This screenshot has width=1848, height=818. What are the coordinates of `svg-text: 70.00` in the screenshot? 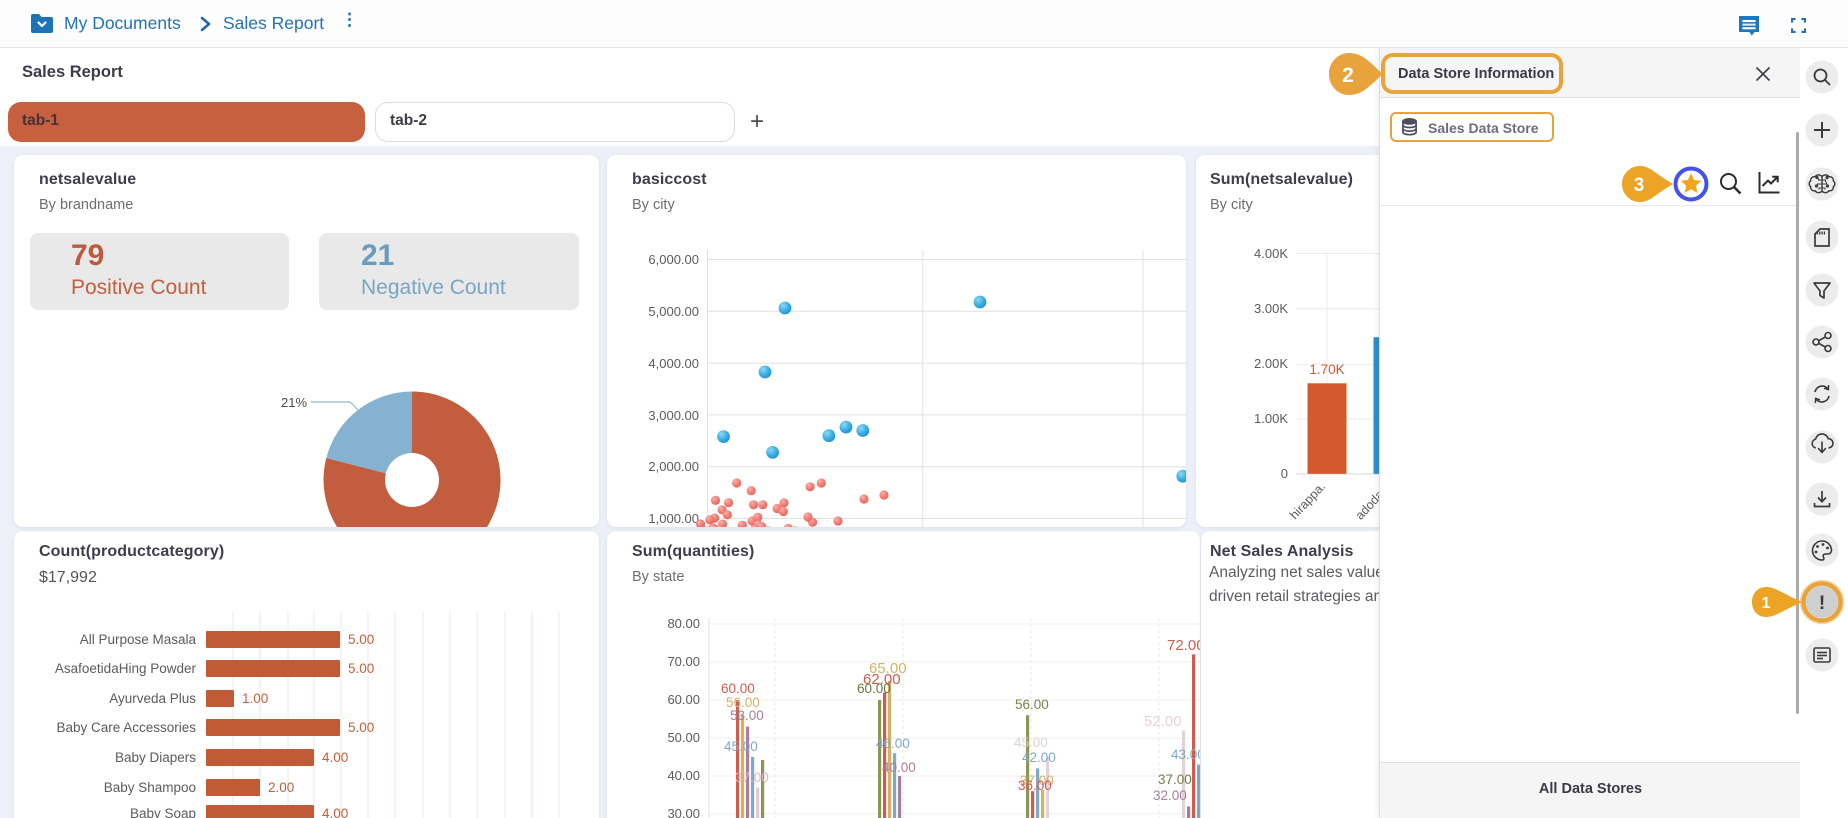 It's located at (683, 661).